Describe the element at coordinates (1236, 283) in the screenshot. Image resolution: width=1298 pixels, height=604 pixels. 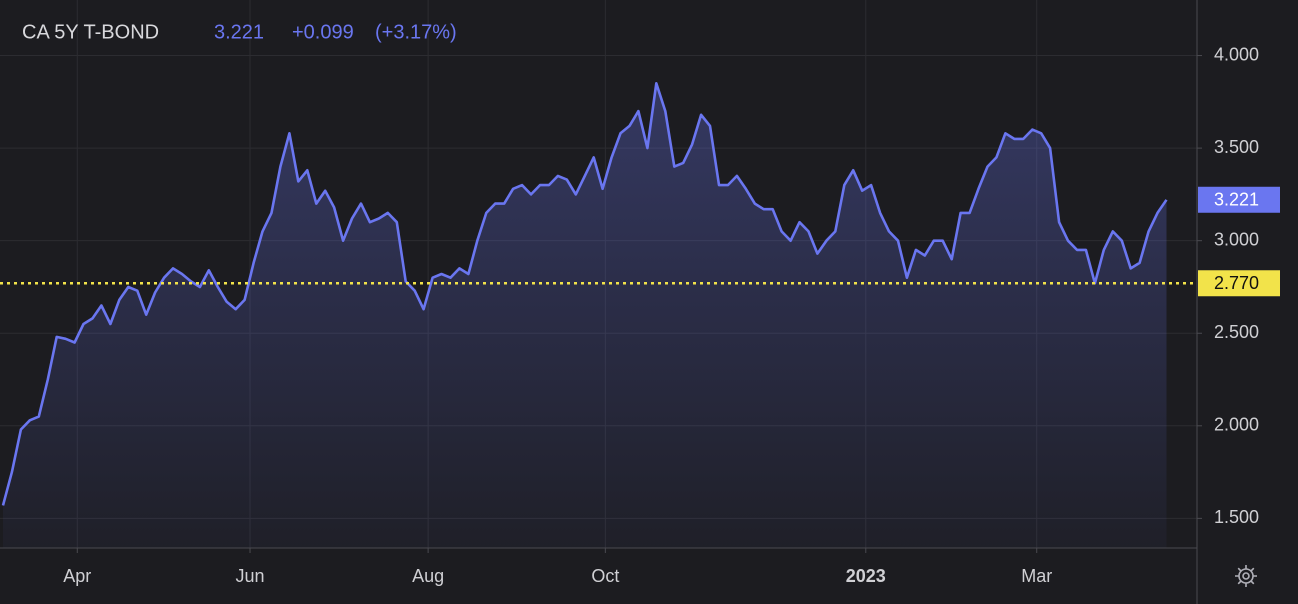
I see `reference-label: 2.770` at that location.